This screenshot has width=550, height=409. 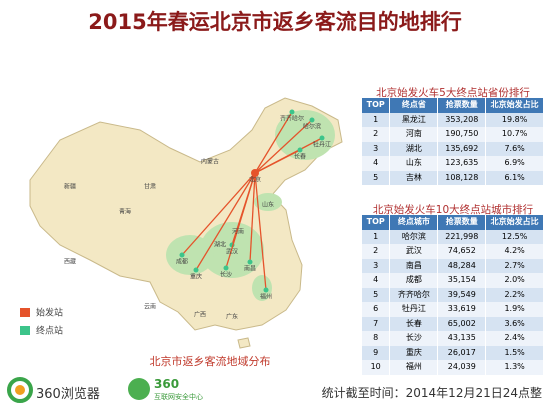 I want to click on table-cell: 武汉, so click(x=414, y=251).